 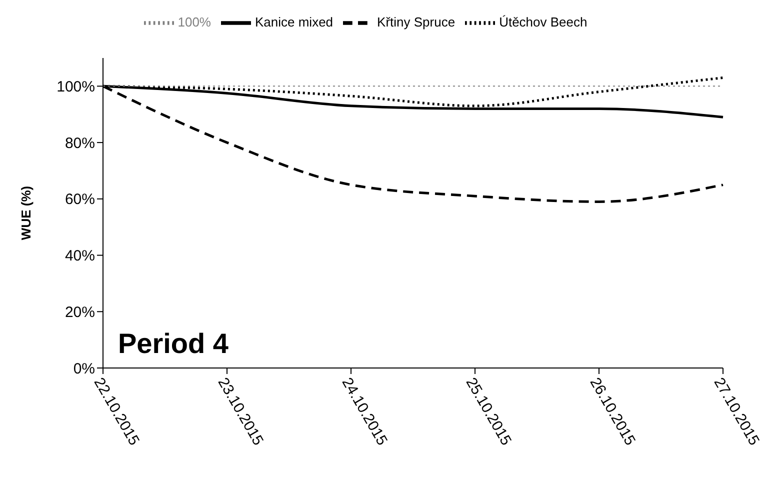 What do you see at coordinates (75, 87) in the screenshot?
I see `y-tick-label: 100%` at bounding box center [75, 87].